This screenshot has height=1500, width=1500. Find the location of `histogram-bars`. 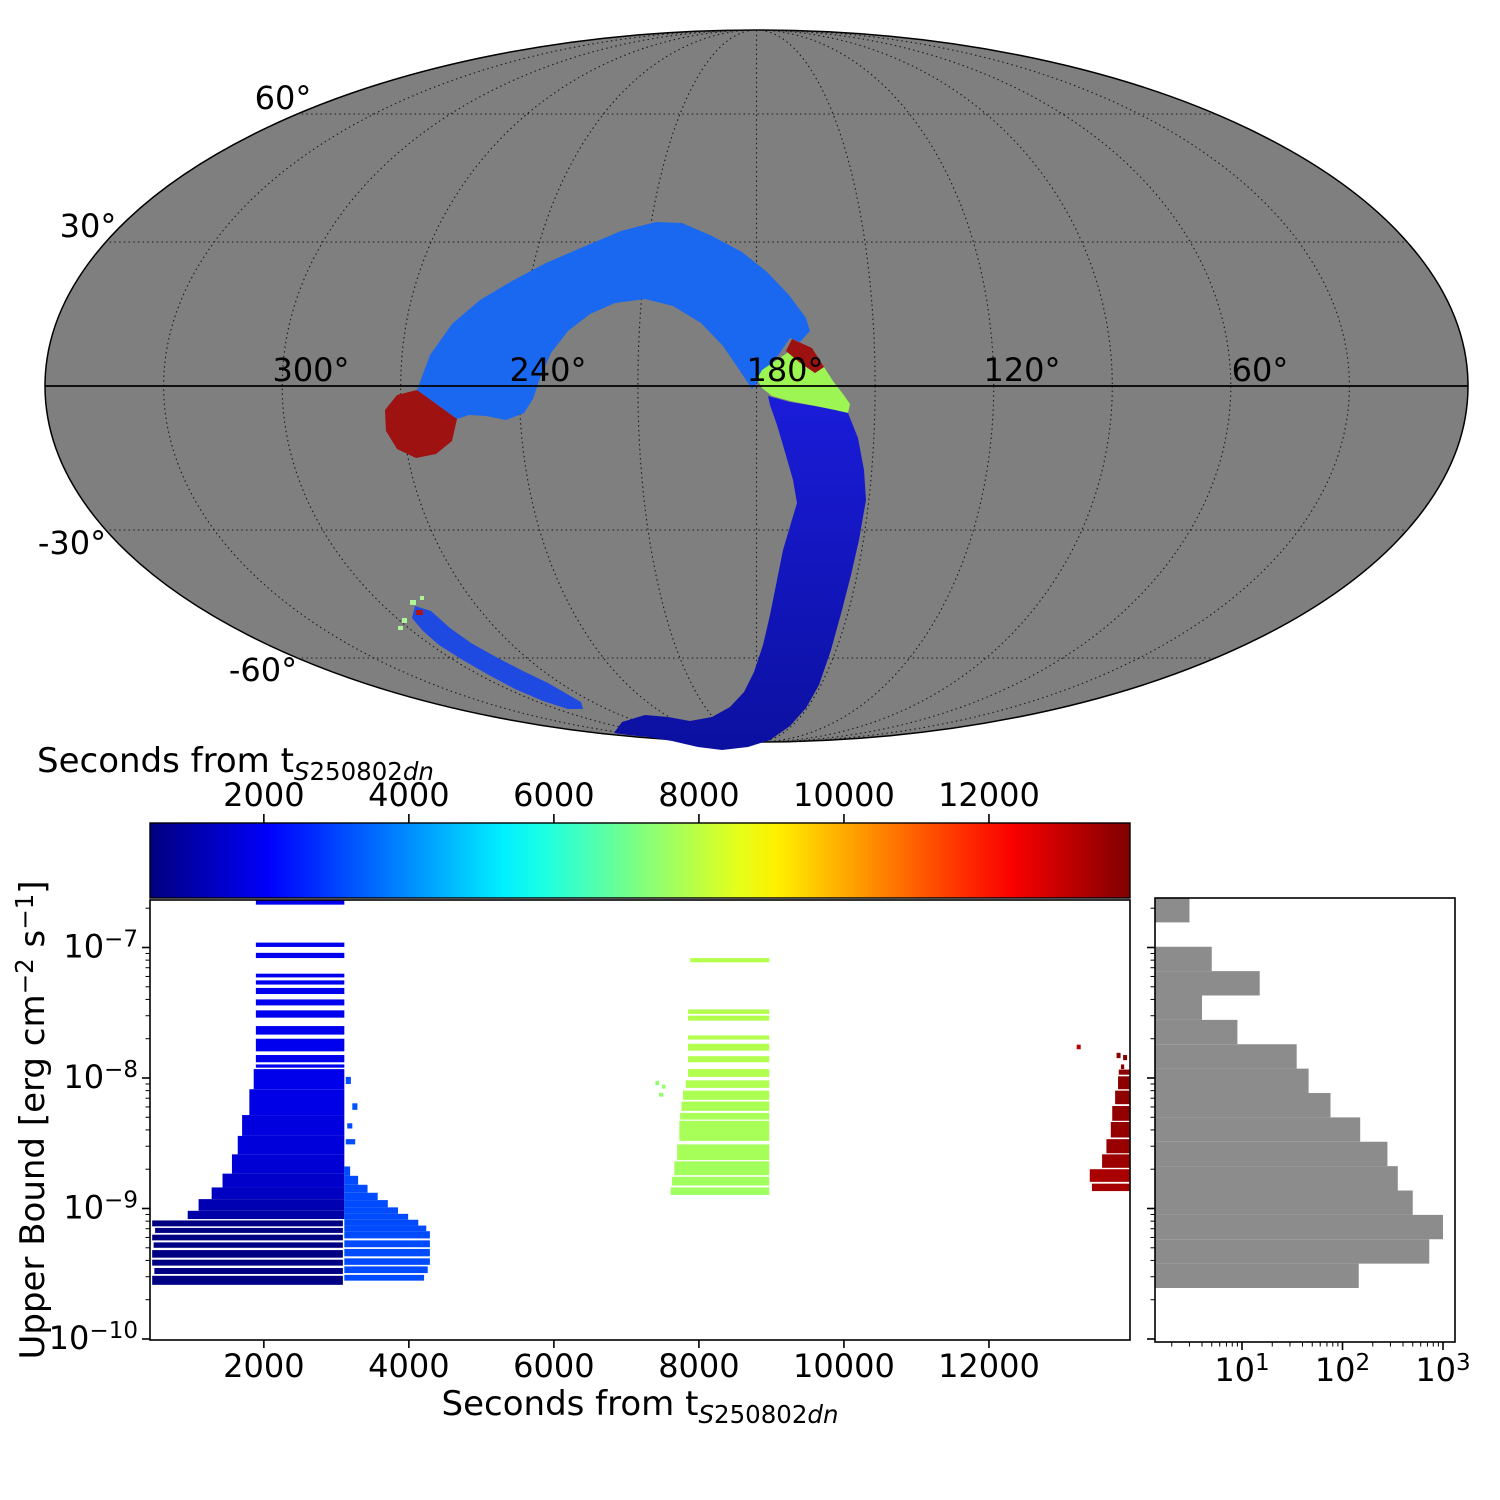

histogram-bars is located at coordinates (1299, 1093).